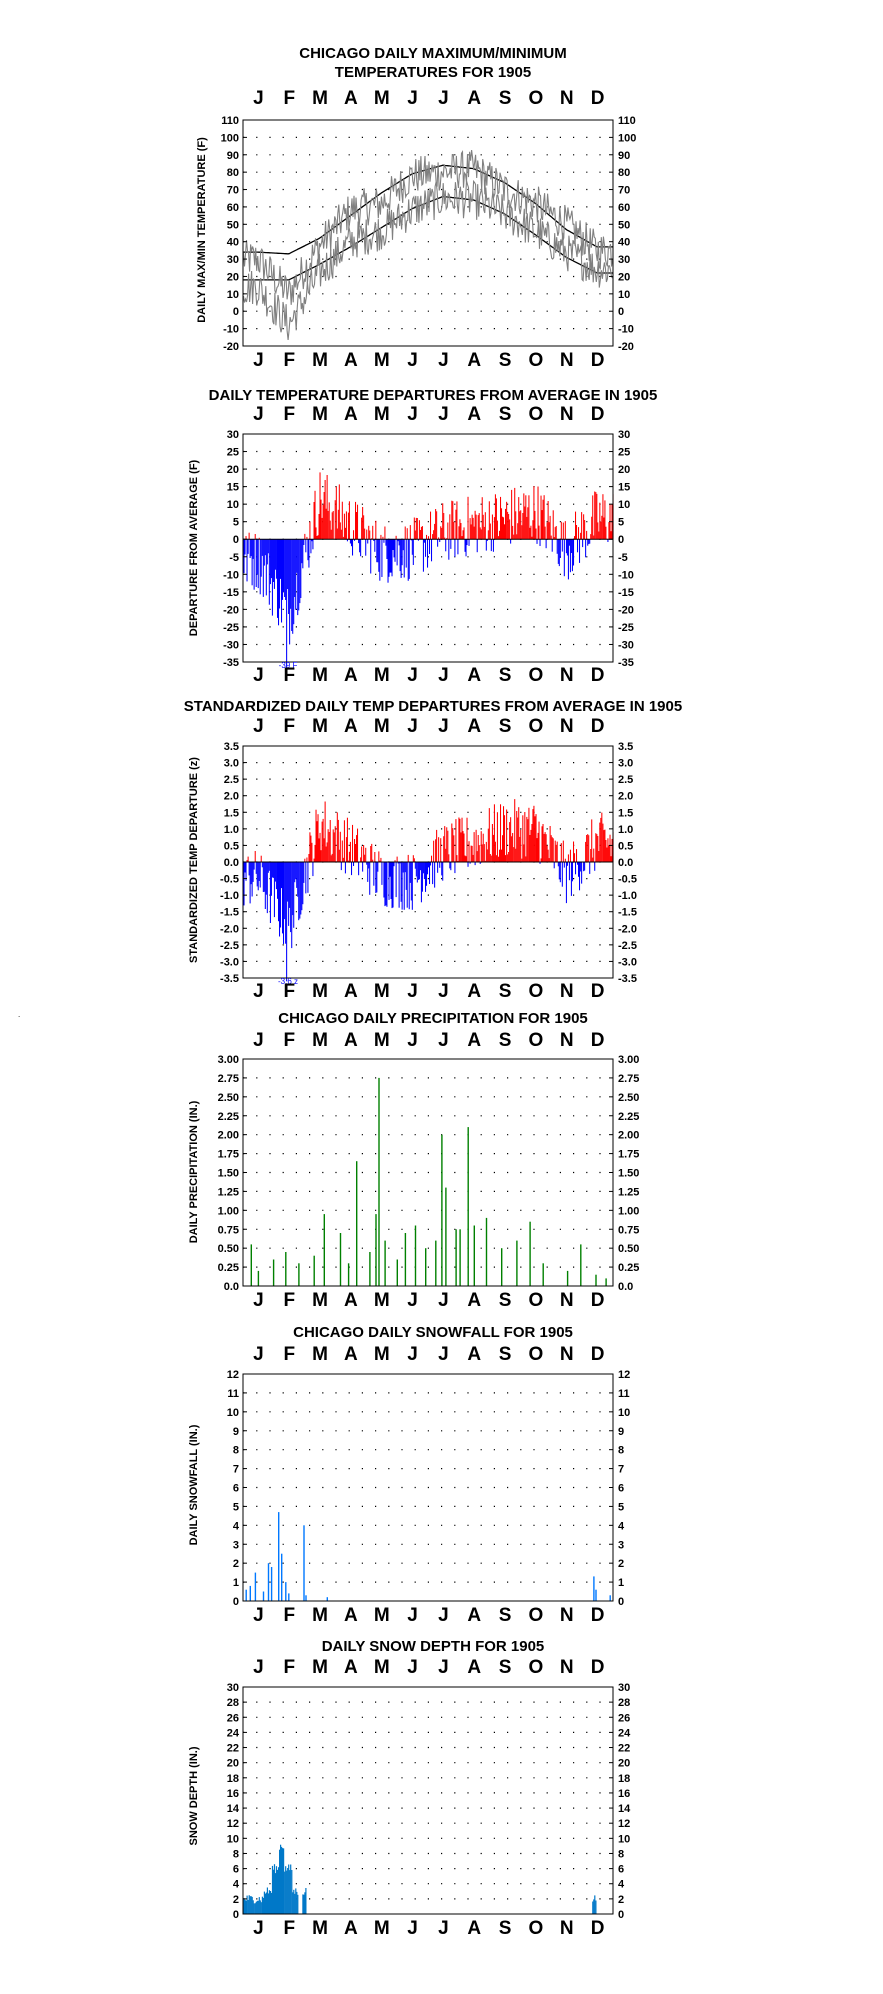 The height and width of the screenshot is (1994, 883). I want to click on y-axis-label: SNOW DEPTH (IN.), so click(194, 1795).